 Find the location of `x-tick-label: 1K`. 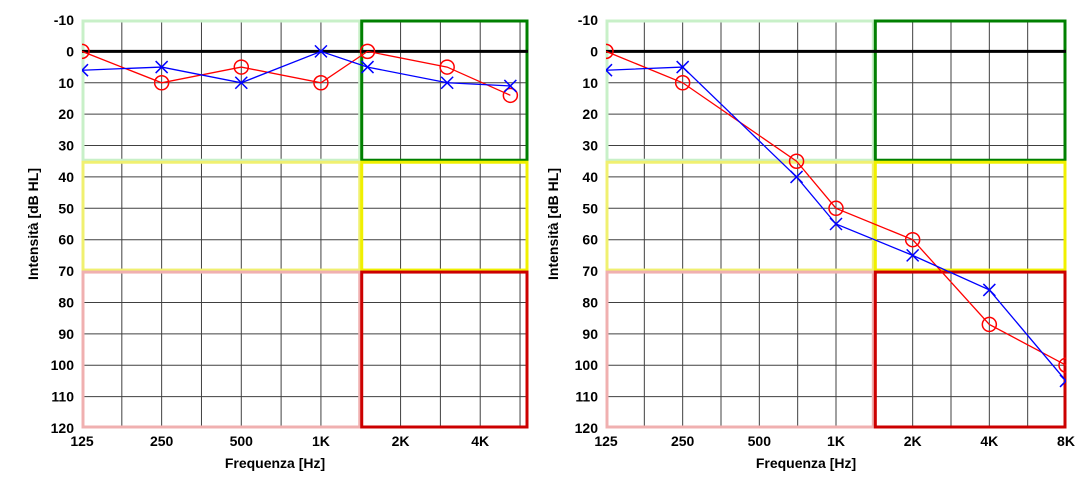

x-tick-label: 1K is located at coordinates (836, 441).